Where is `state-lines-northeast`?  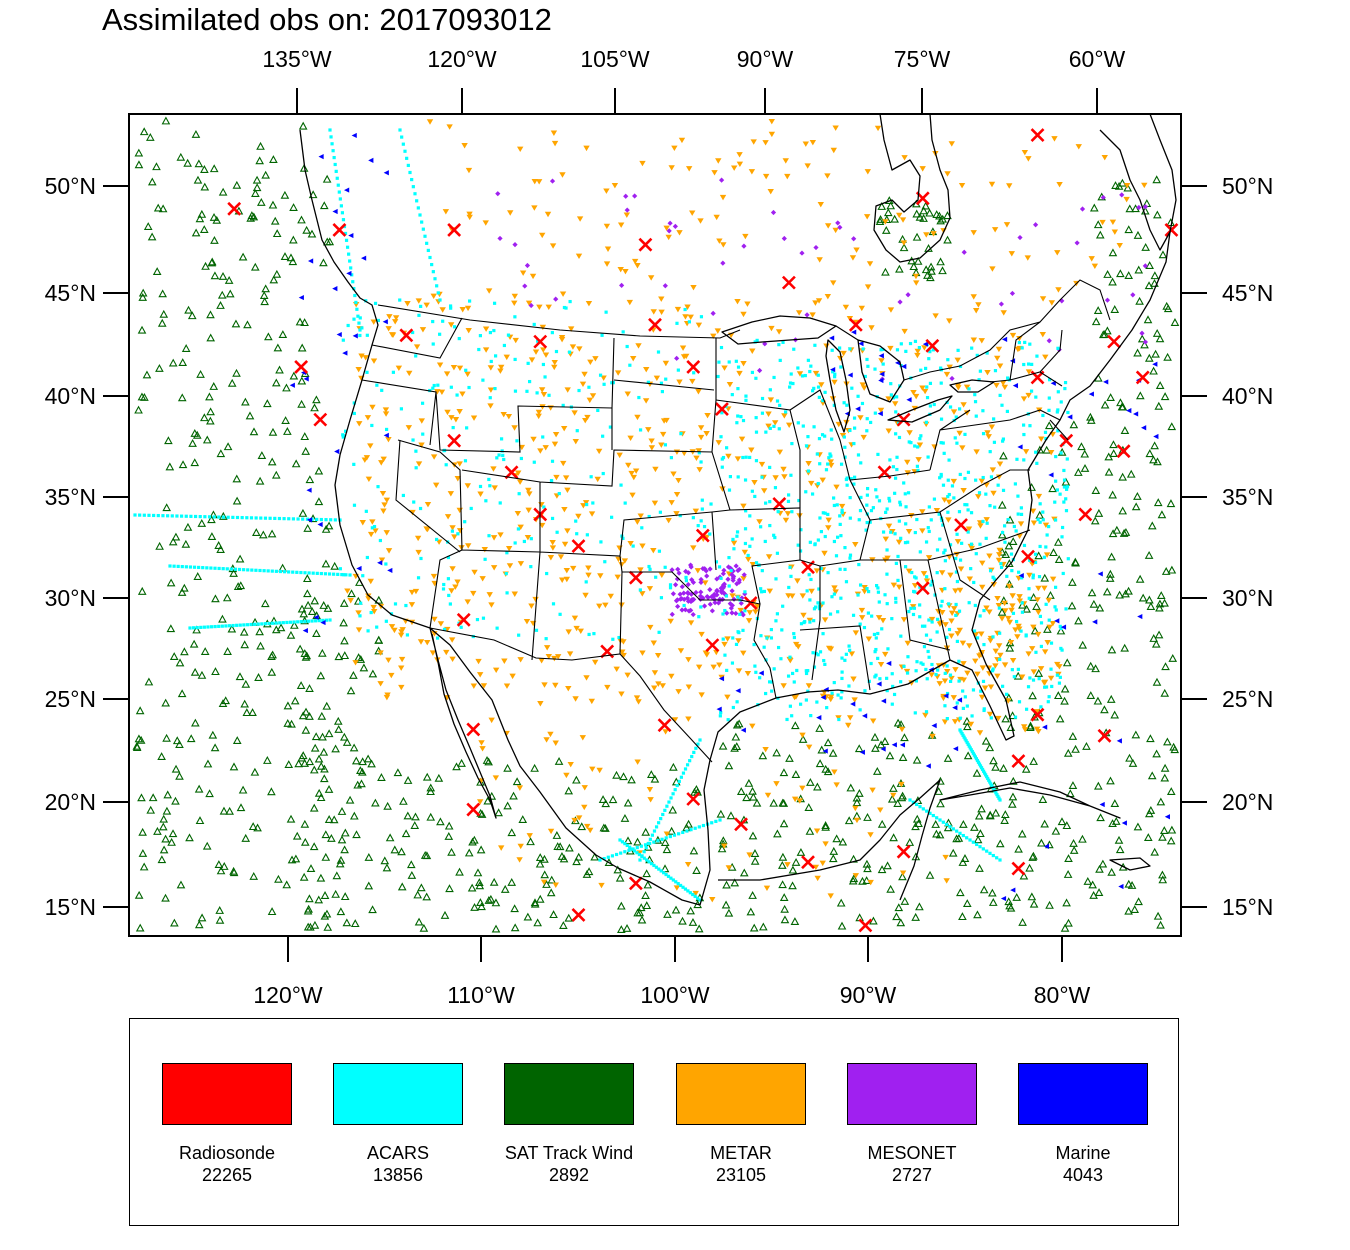 state-lines-northeast is located at coordinates (1029, 381).